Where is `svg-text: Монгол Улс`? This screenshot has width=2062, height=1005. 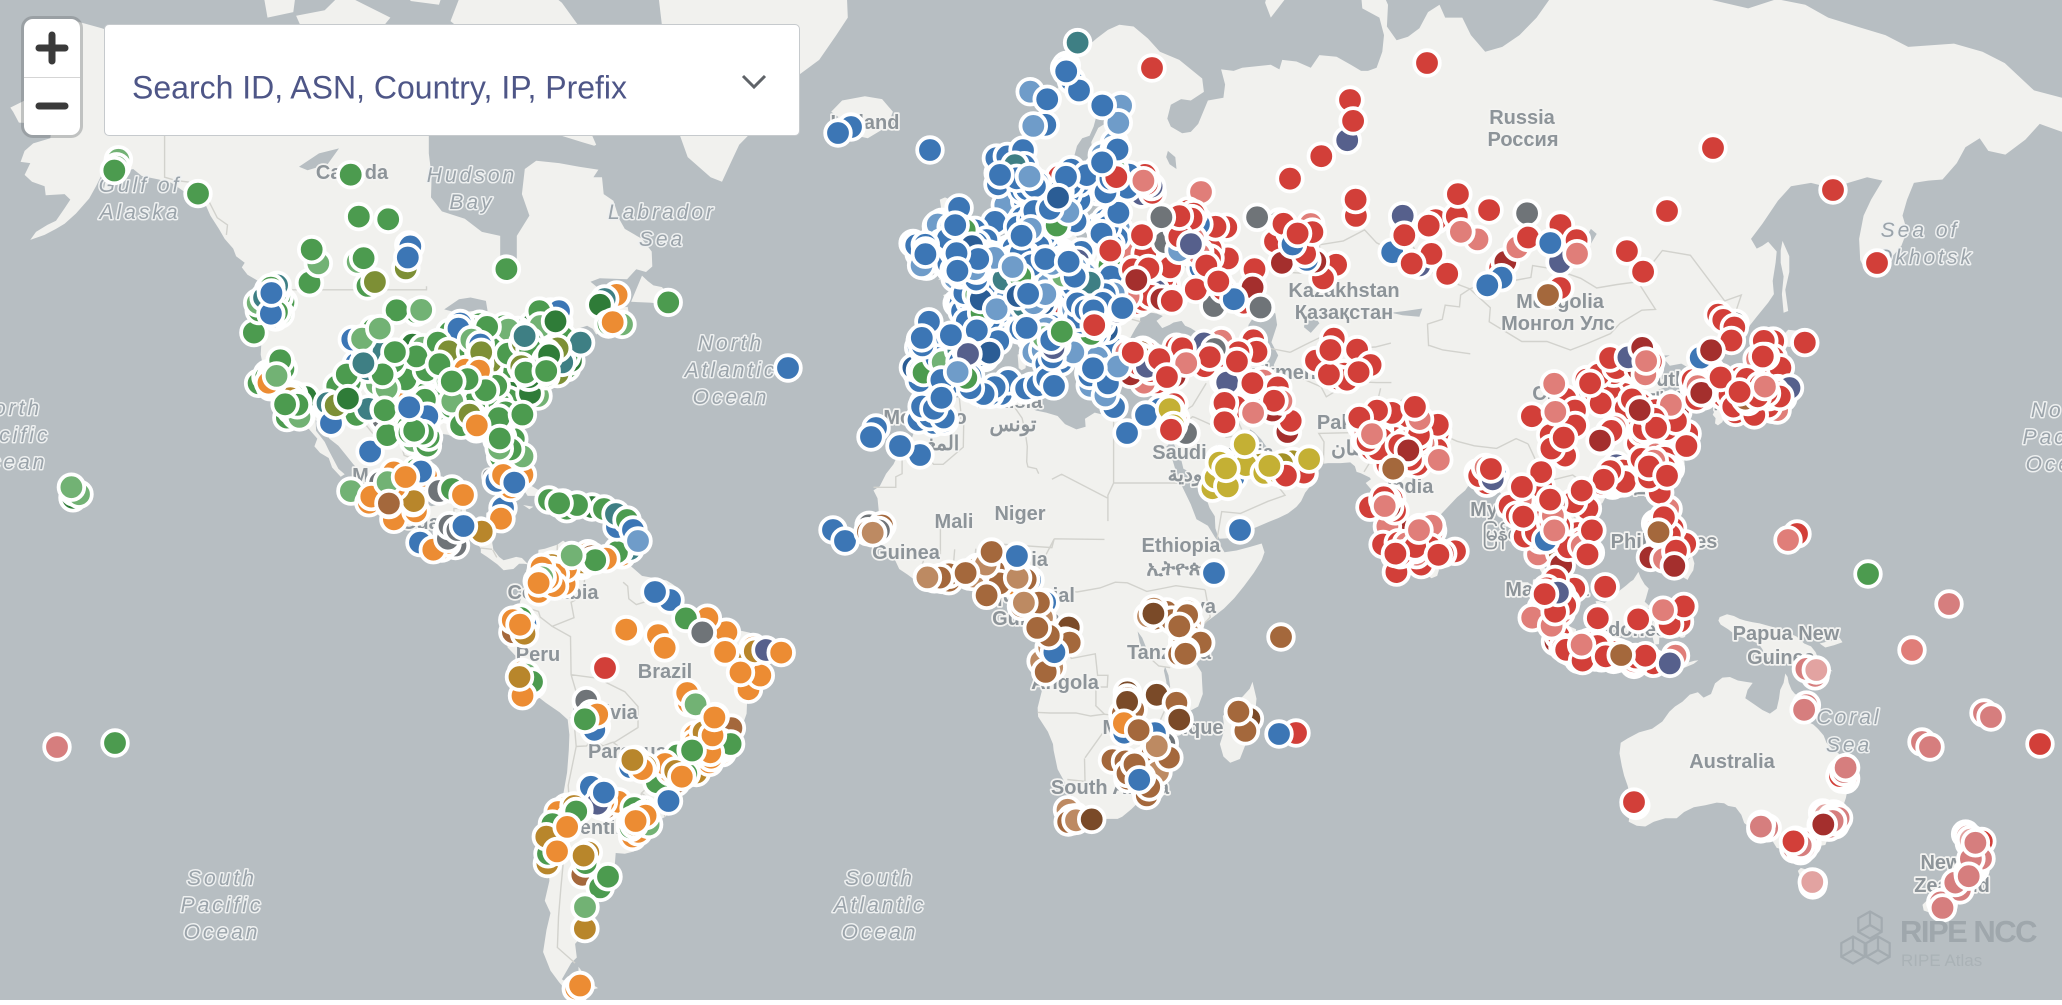 svg-text: Монгол Улс is located at coordinates (1558, 324).